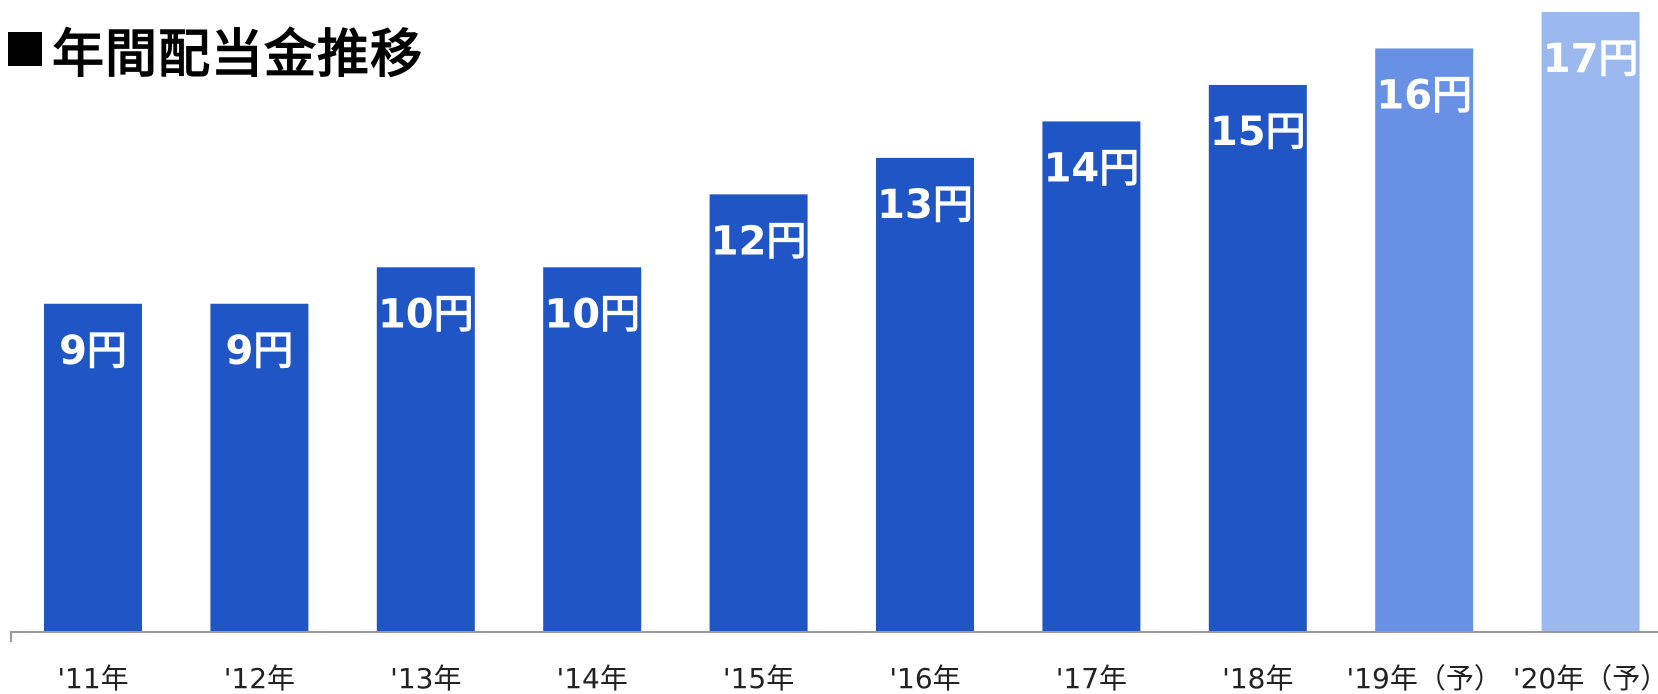 The height and width of the screenshot is (694, 1658). I want to click on x-tick-label-6: '17年, so click(1091, 678).